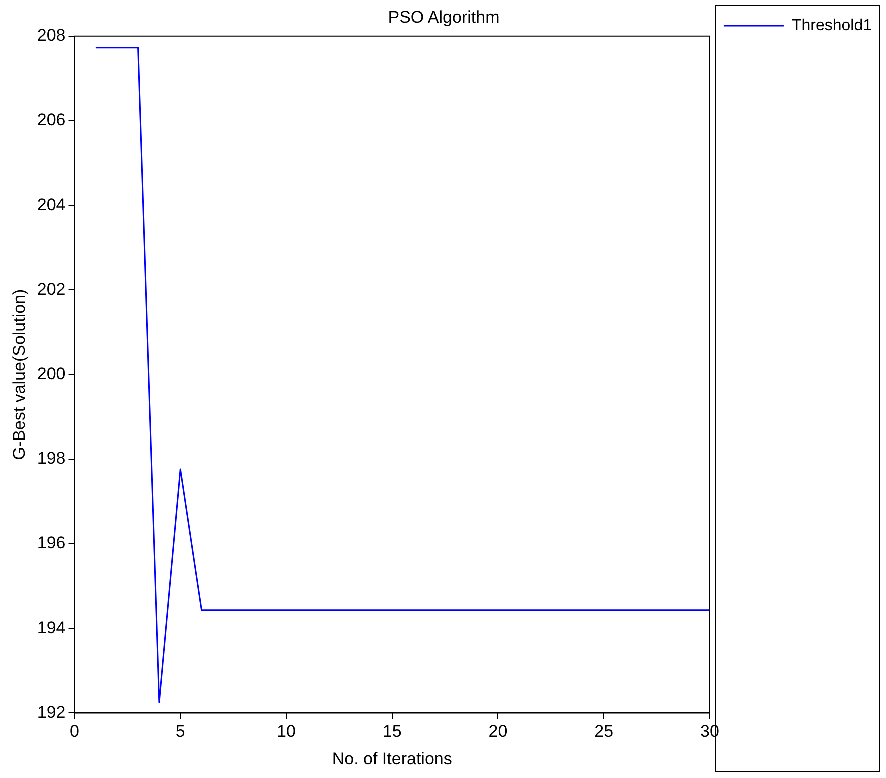  Describe the element at coordinates (181, 732) in the screenshot. I see `x-tick-label: 5` at that location.